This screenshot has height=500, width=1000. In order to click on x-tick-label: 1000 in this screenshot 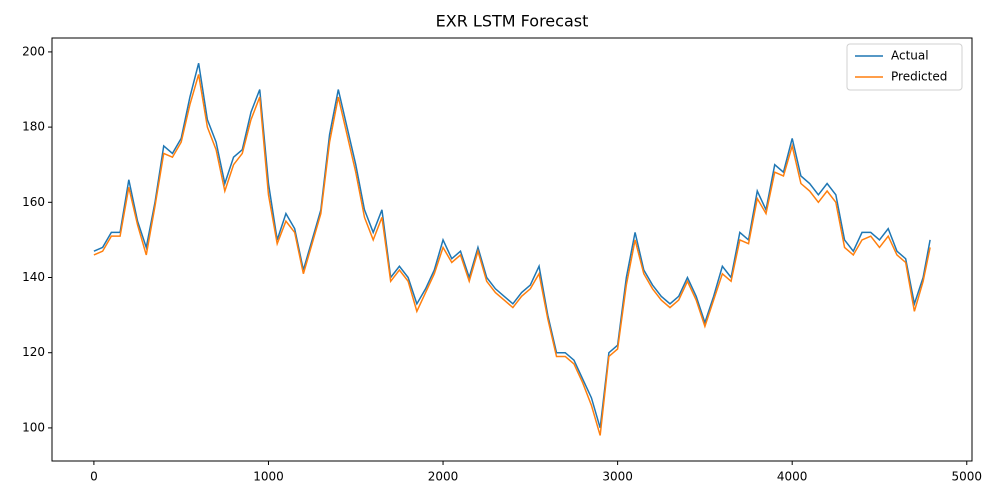, I will do `click(268, 477)`.